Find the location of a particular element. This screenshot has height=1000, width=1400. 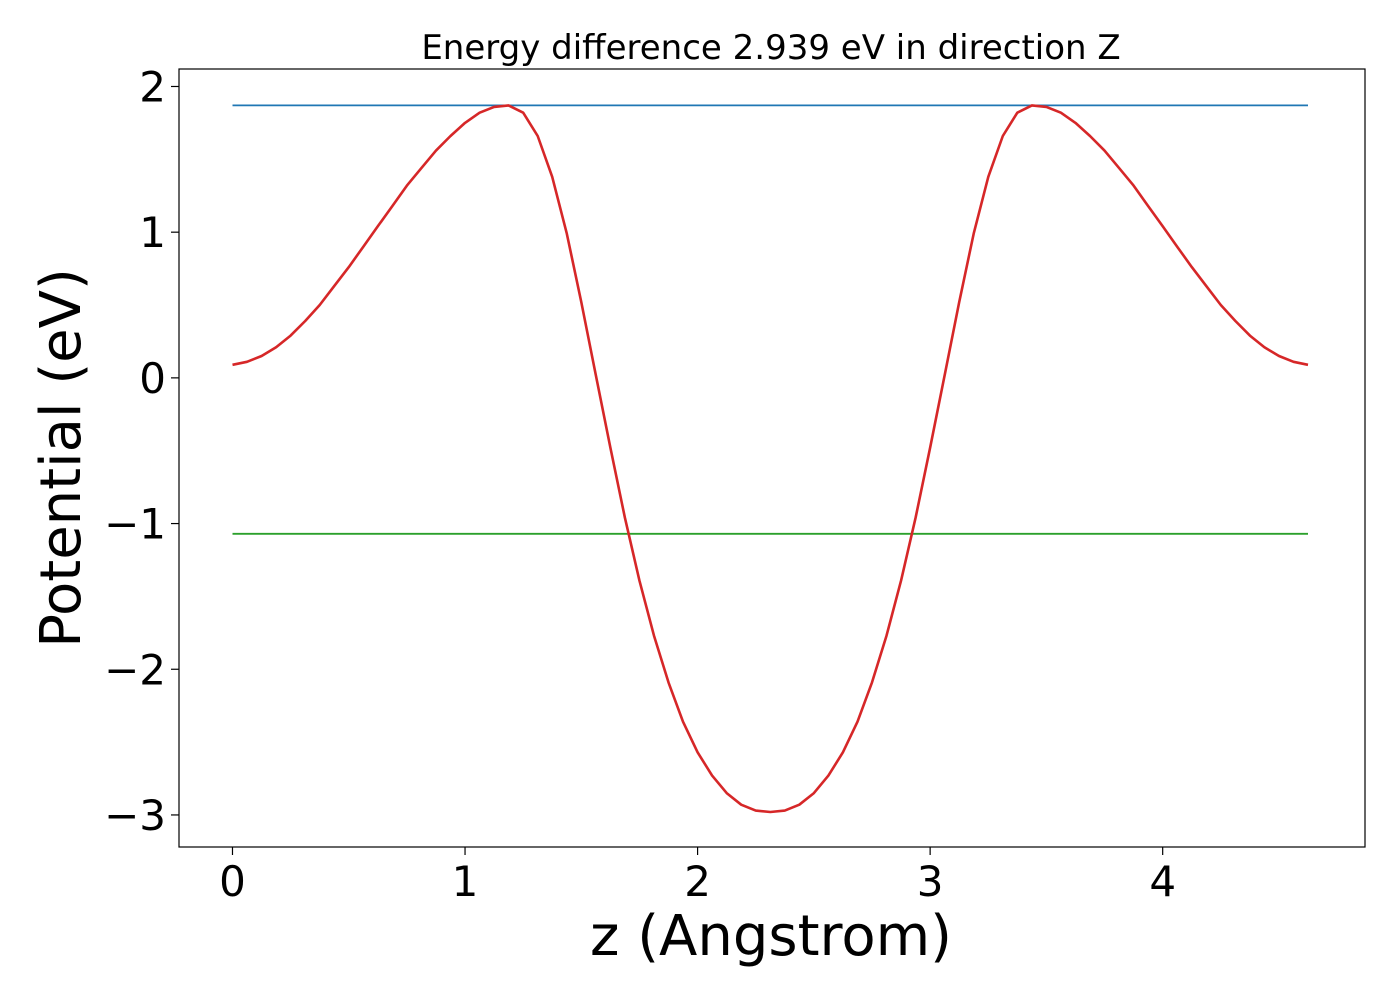

y-tick-label: −3 is located at coordinates (135, 815).